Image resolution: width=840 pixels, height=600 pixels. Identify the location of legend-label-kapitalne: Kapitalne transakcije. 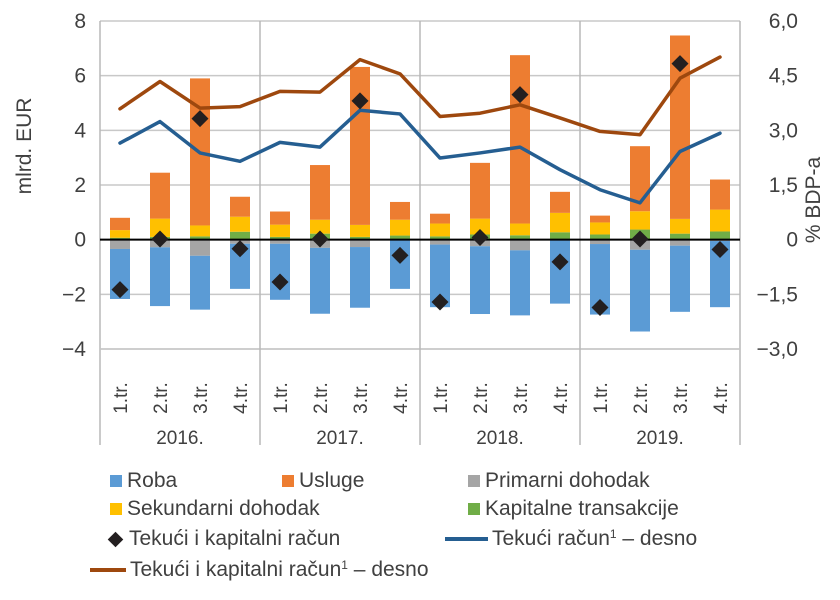
(582, 508).